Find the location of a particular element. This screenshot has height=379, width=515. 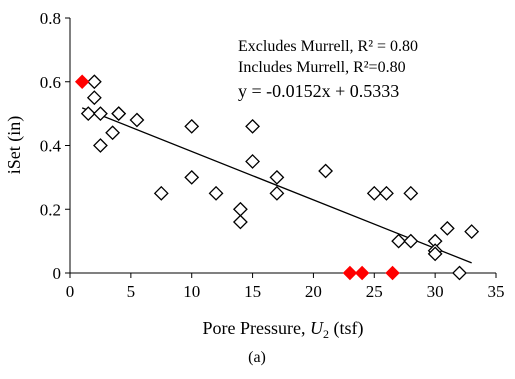

x-tick-label: 20 is located at coordinates (313, 291).